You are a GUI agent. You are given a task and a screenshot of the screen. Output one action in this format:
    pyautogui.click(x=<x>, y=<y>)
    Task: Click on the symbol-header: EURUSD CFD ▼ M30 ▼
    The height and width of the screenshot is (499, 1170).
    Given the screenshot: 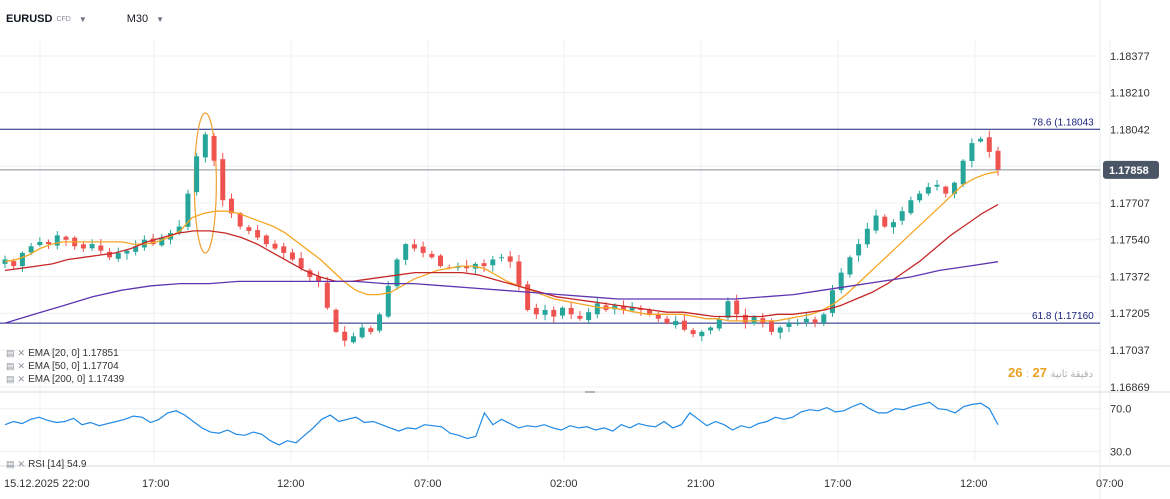 What is the action you would take?
    pyautogui.click(x=85, y=19)
    